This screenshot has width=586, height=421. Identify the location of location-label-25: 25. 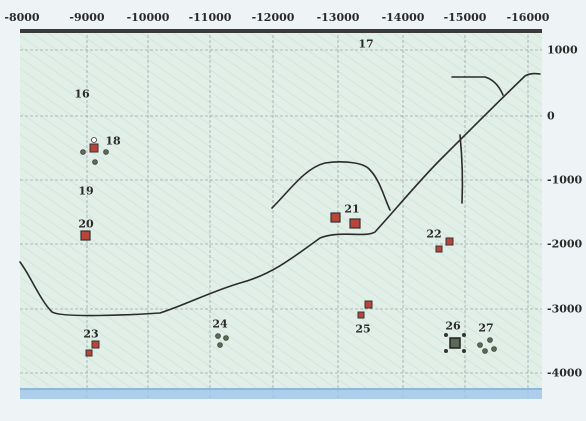
(363, 329).